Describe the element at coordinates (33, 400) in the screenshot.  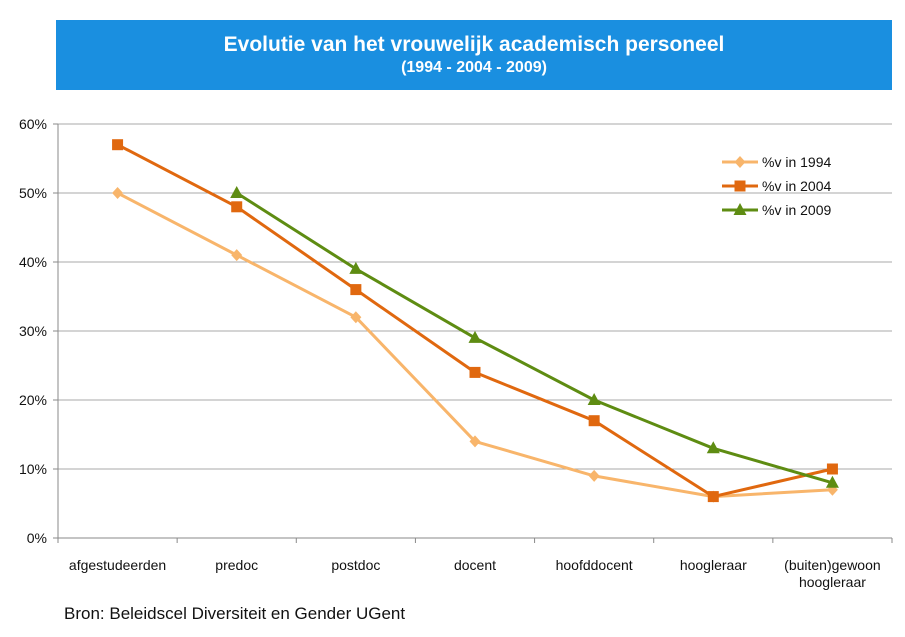
I see `y-tick-label: 20%` at that location.